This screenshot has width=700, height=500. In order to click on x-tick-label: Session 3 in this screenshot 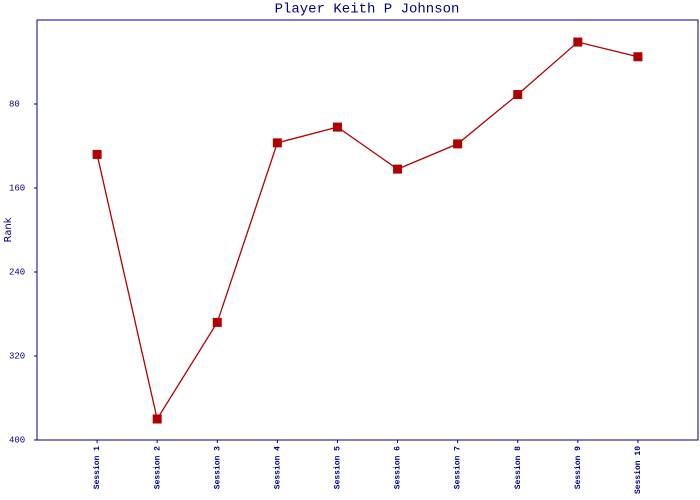, I will do `click(217, 467)`.